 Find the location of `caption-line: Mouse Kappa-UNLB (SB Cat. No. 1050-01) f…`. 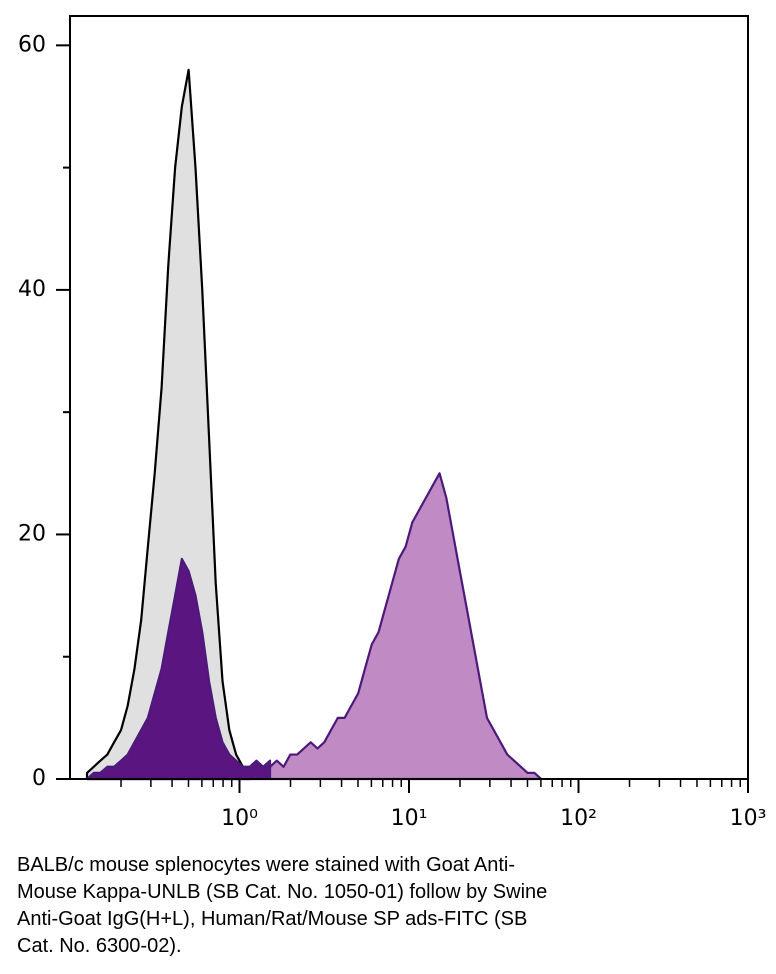

caption-line: Mouse Kappa-UNLB (SB Cat. No. 1050-01) f… is located at coordinates (282, 892).